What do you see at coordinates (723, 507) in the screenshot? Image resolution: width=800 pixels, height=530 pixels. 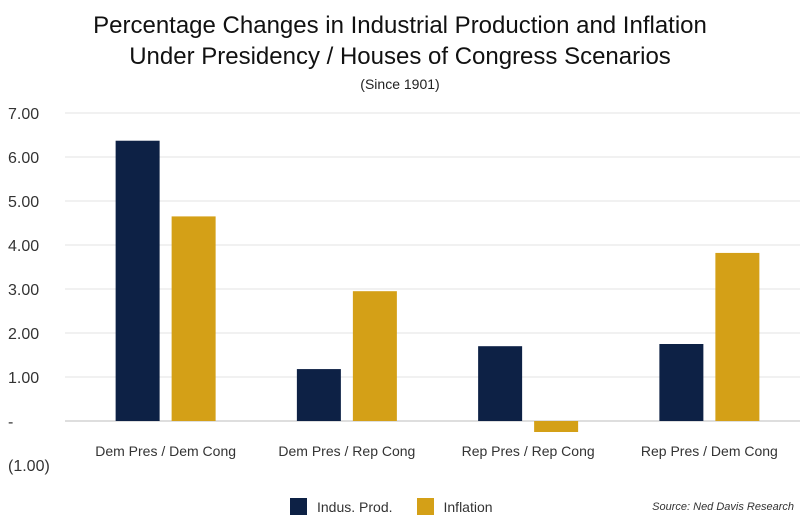 I see `source-note: Source: Ned Davis Research` at bounding box center [723, 507].